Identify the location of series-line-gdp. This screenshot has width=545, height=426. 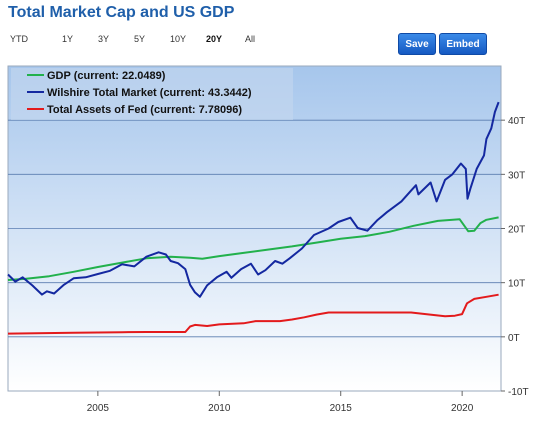
(253, 248).